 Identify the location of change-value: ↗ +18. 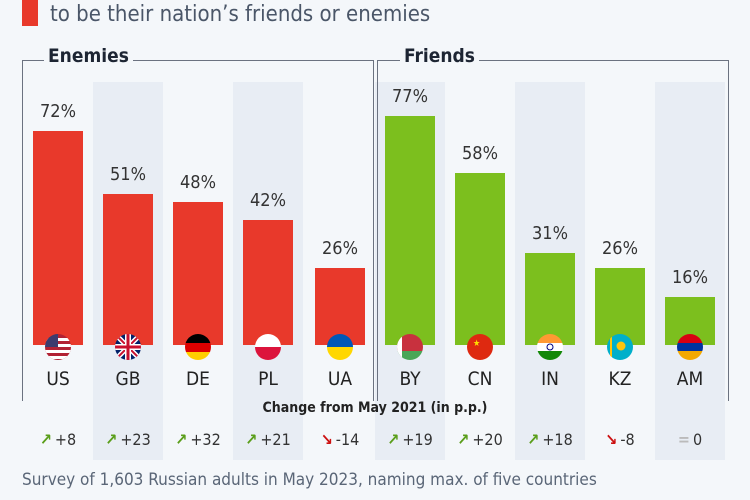
(550, 439).